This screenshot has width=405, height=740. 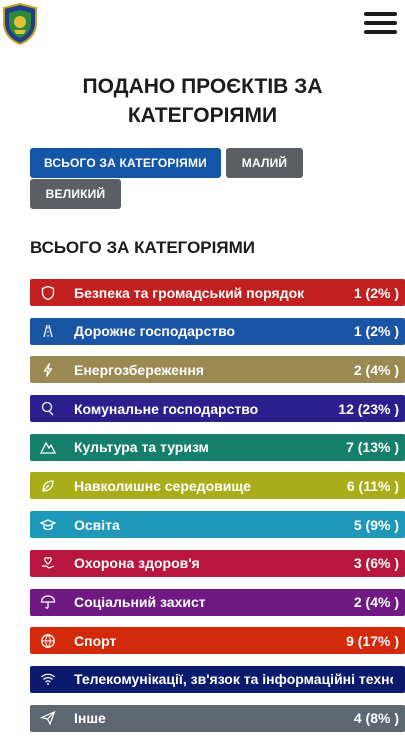 I want to click on filter-all-button: ВСЬОГО ЗА КАТЕГОРІЯМИ, so click(x=125, y=163).